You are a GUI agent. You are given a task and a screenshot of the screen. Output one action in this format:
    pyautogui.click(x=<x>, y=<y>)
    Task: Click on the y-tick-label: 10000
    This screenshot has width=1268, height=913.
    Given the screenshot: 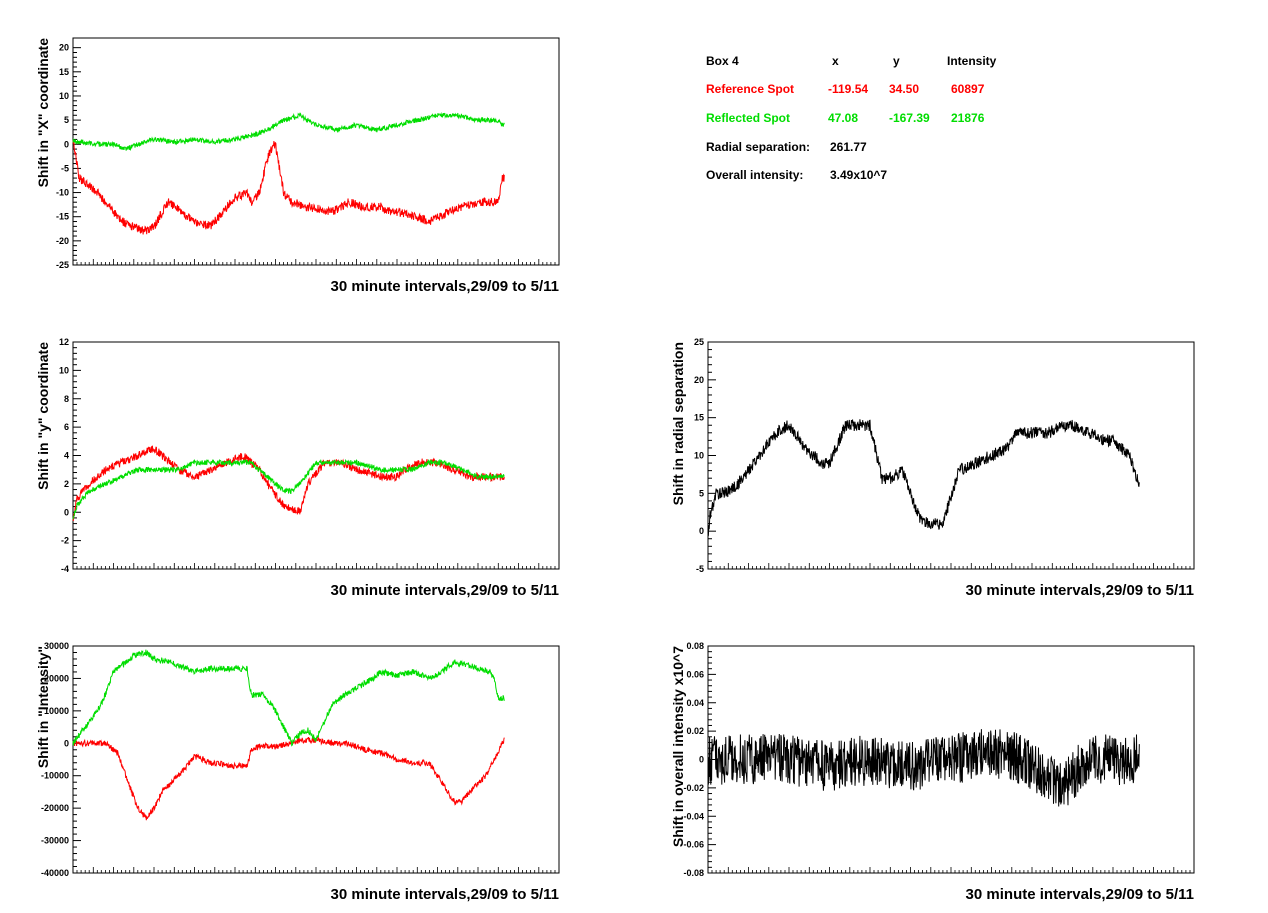 What is the action you would take?
    pyautogui.click(x=56, y=711)
    